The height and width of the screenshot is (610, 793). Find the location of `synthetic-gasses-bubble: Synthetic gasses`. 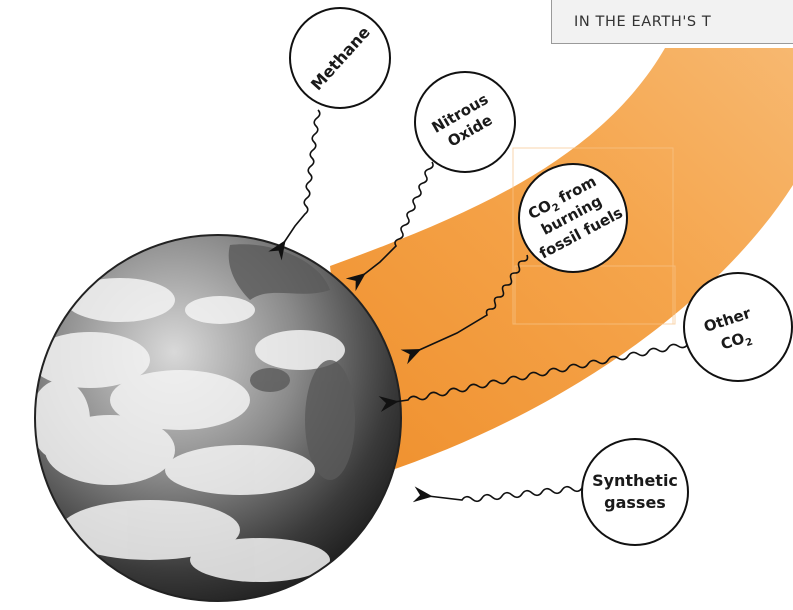

synthetic-gasses-bubble: Synthetic gasses is located at coordinates (635, 492).